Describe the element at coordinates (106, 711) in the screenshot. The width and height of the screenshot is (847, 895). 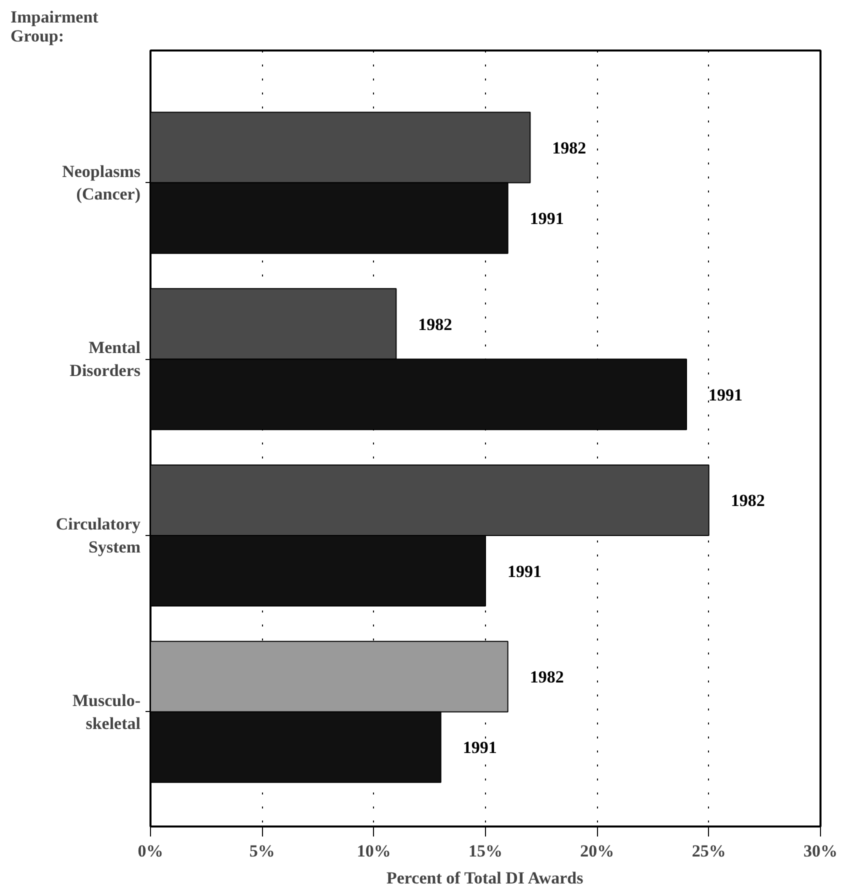
I see `y-tick-label: Musculo- skeletal` at that location.